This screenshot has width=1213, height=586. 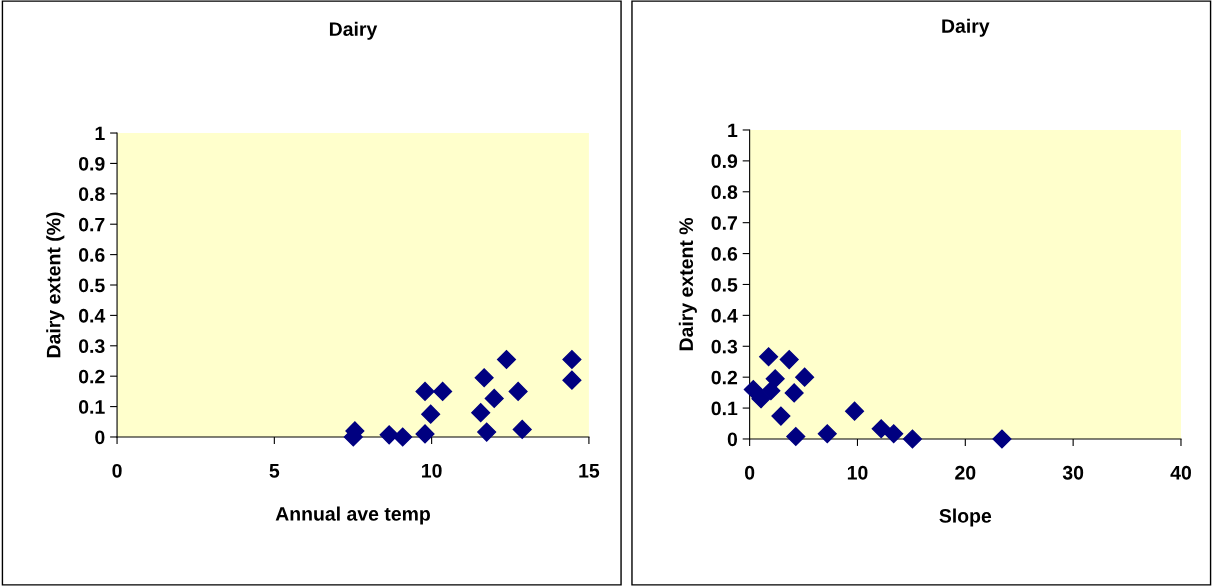 I want to click on y-axis-title: Dairy extent (%), so click(x=55, y=285).